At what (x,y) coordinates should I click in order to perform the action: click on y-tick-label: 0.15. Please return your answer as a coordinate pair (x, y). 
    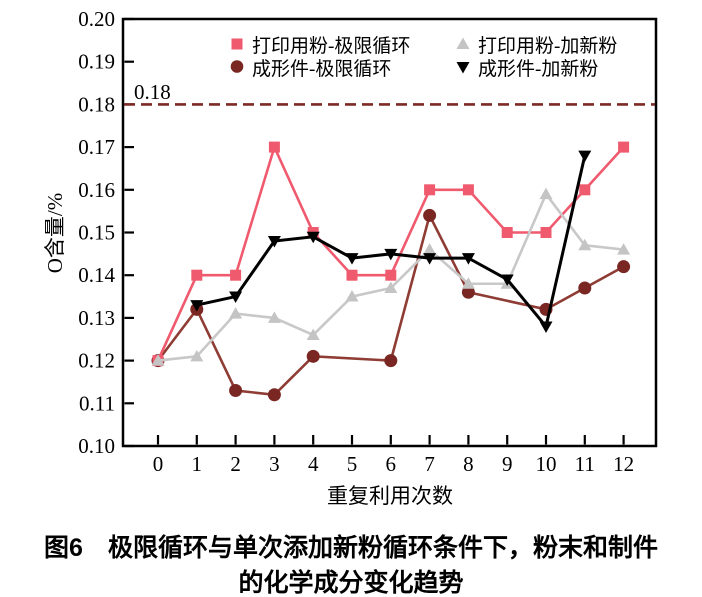
    Looking at the image, I should click on (96, 233).